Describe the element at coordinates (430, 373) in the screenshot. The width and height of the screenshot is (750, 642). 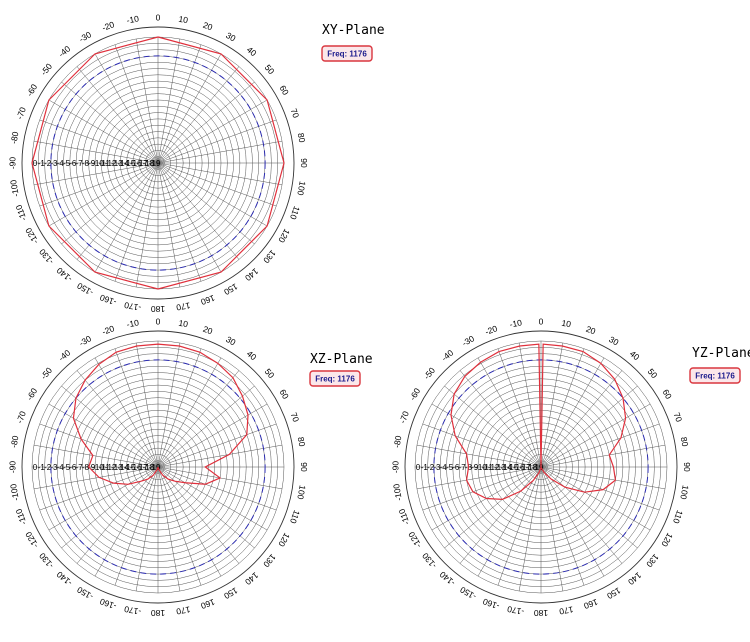
I see `angle-tick-label: -50` at that location.